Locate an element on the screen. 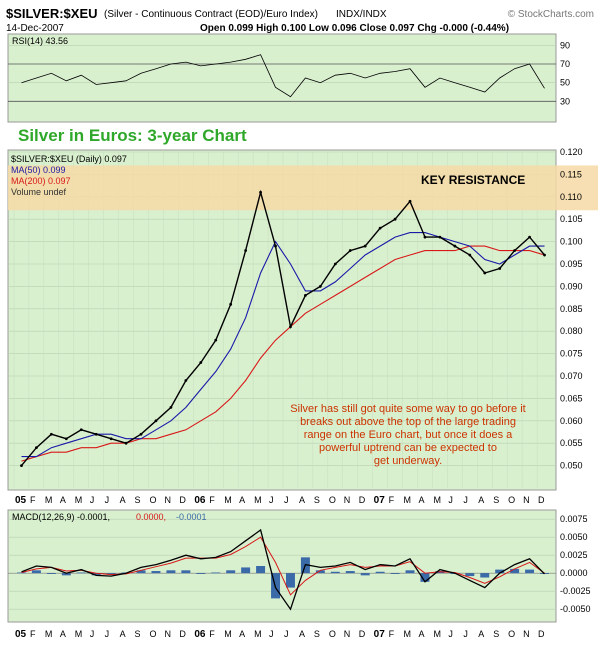  macd-tick-label: -0.0025 is located at coordinates (575, 591).